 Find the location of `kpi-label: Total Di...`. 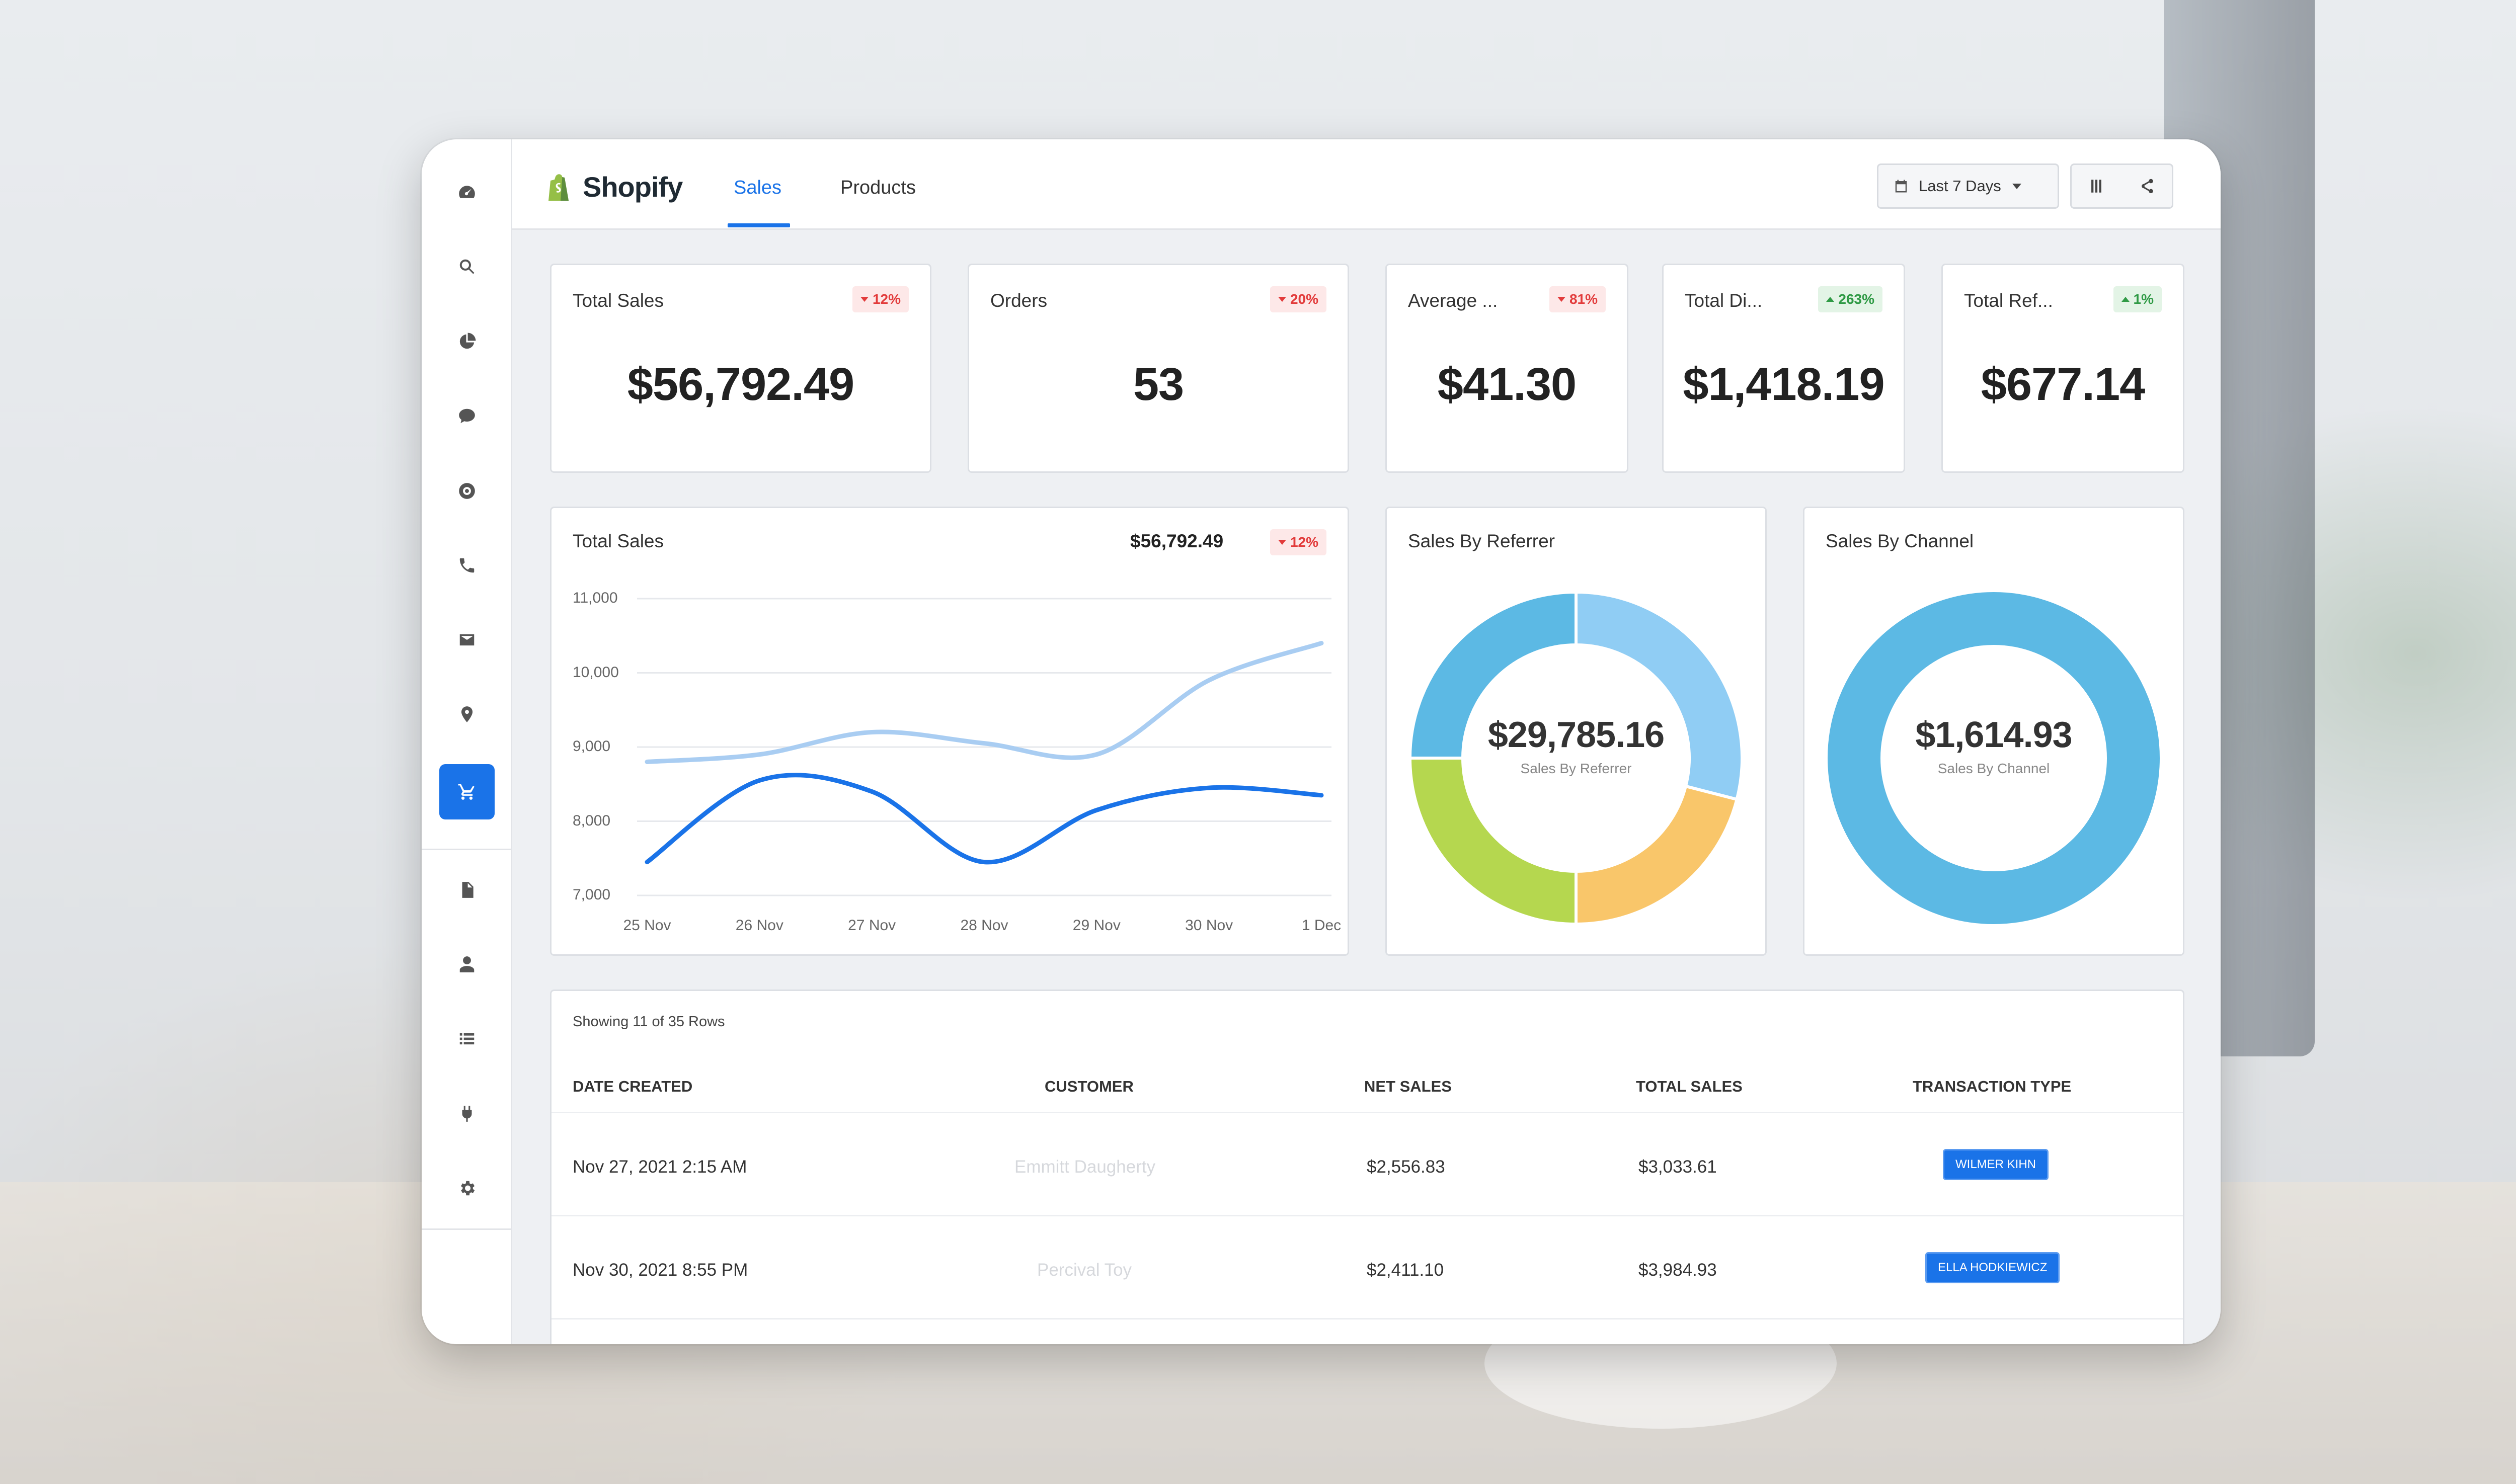

kpi-label: Total Di... is located at coordinates (1724, 300).